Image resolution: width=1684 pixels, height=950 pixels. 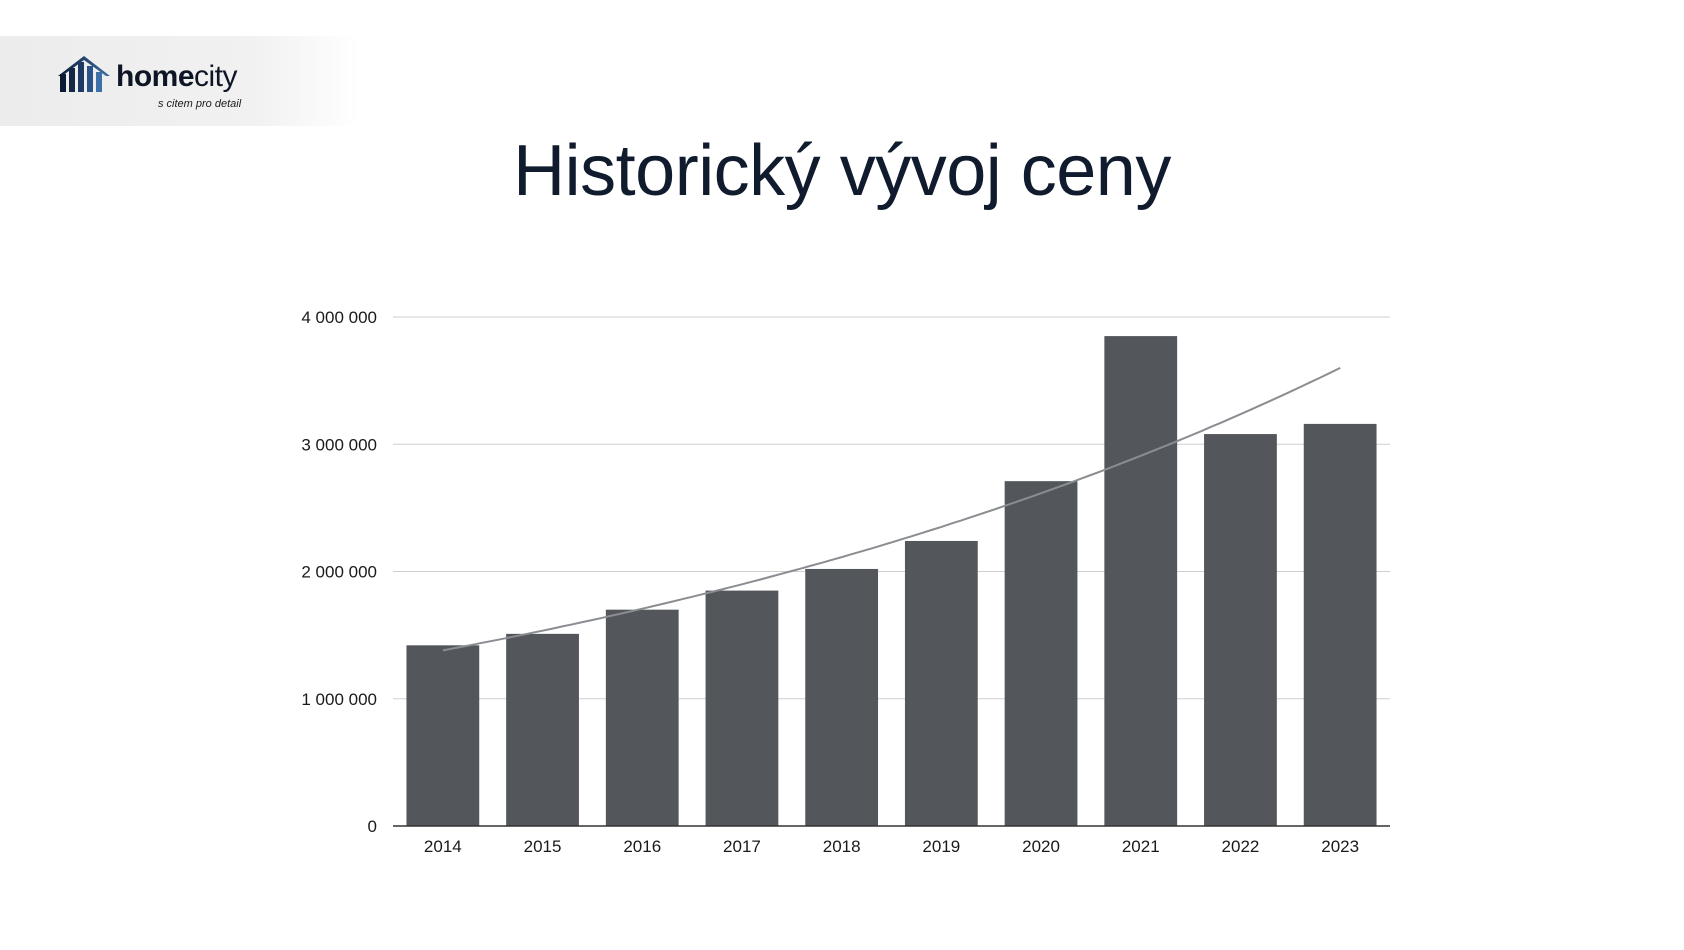 I want to click on bar-2023, so click(x=1340, y=624).